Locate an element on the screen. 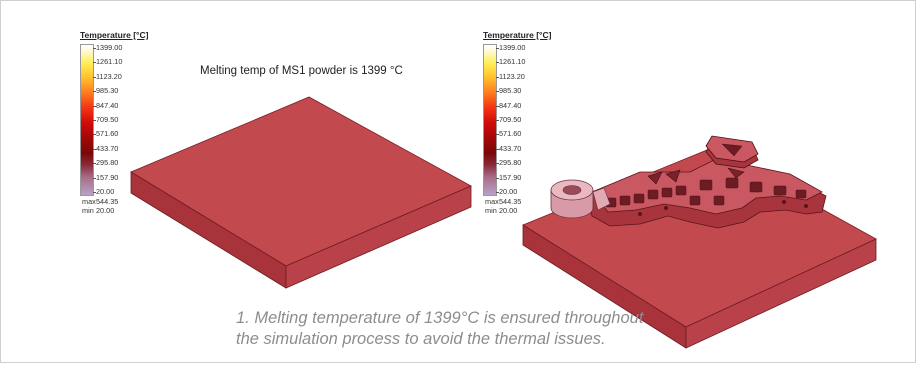 This screenshot has width=918, height=365. raised-bracket is located at coordinates (732, 152).